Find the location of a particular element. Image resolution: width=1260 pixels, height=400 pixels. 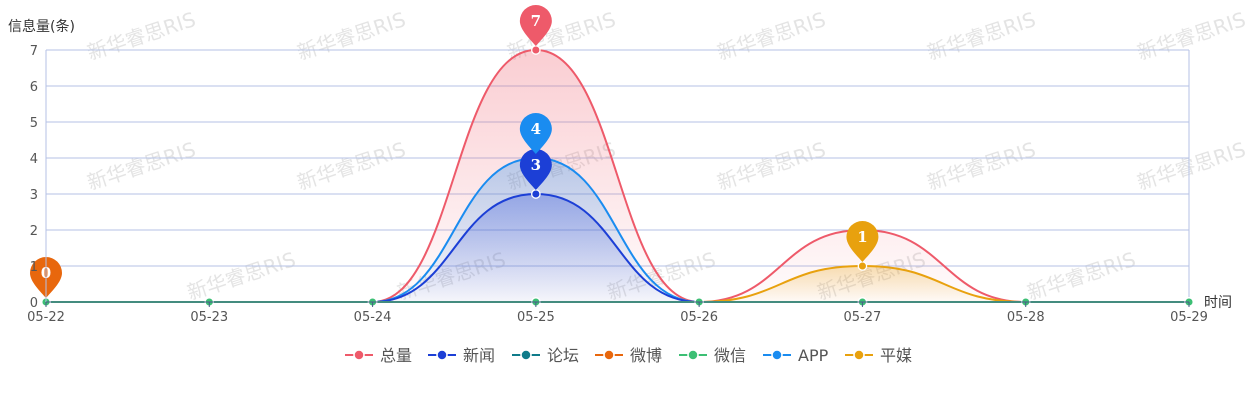

x-tick-label-05-24: 05-24 is located at coordinates (373, 317).